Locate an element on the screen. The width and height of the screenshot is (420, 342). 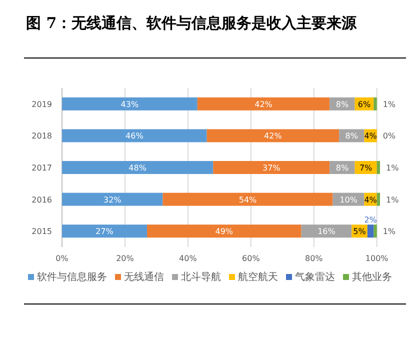
data-label: 32% is located at coordinates (112, 199).